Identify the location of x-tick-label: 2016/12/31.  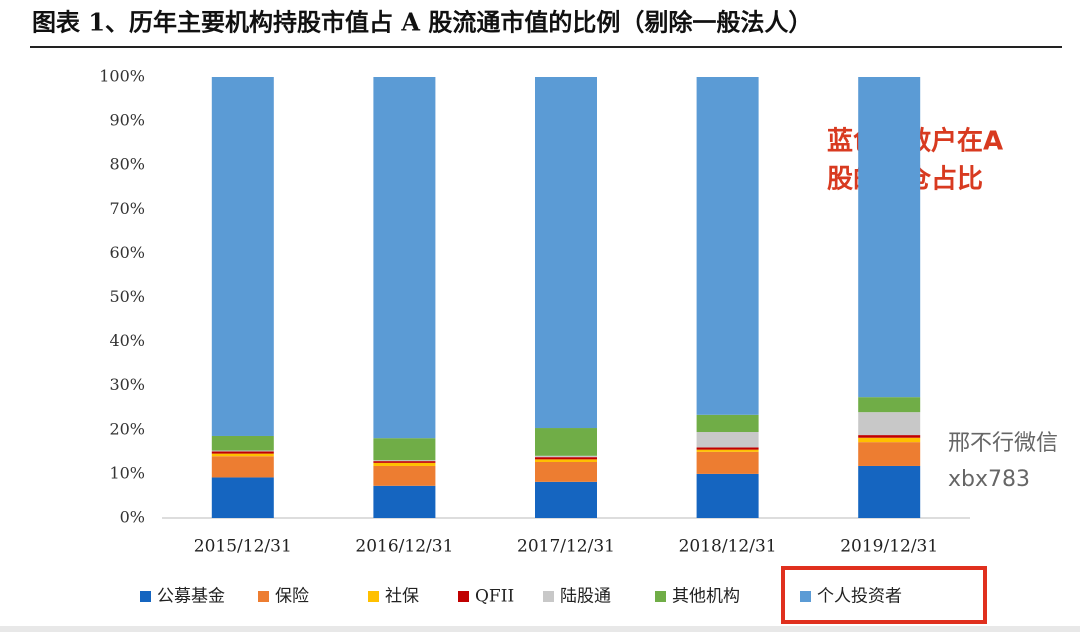
(404, 547).